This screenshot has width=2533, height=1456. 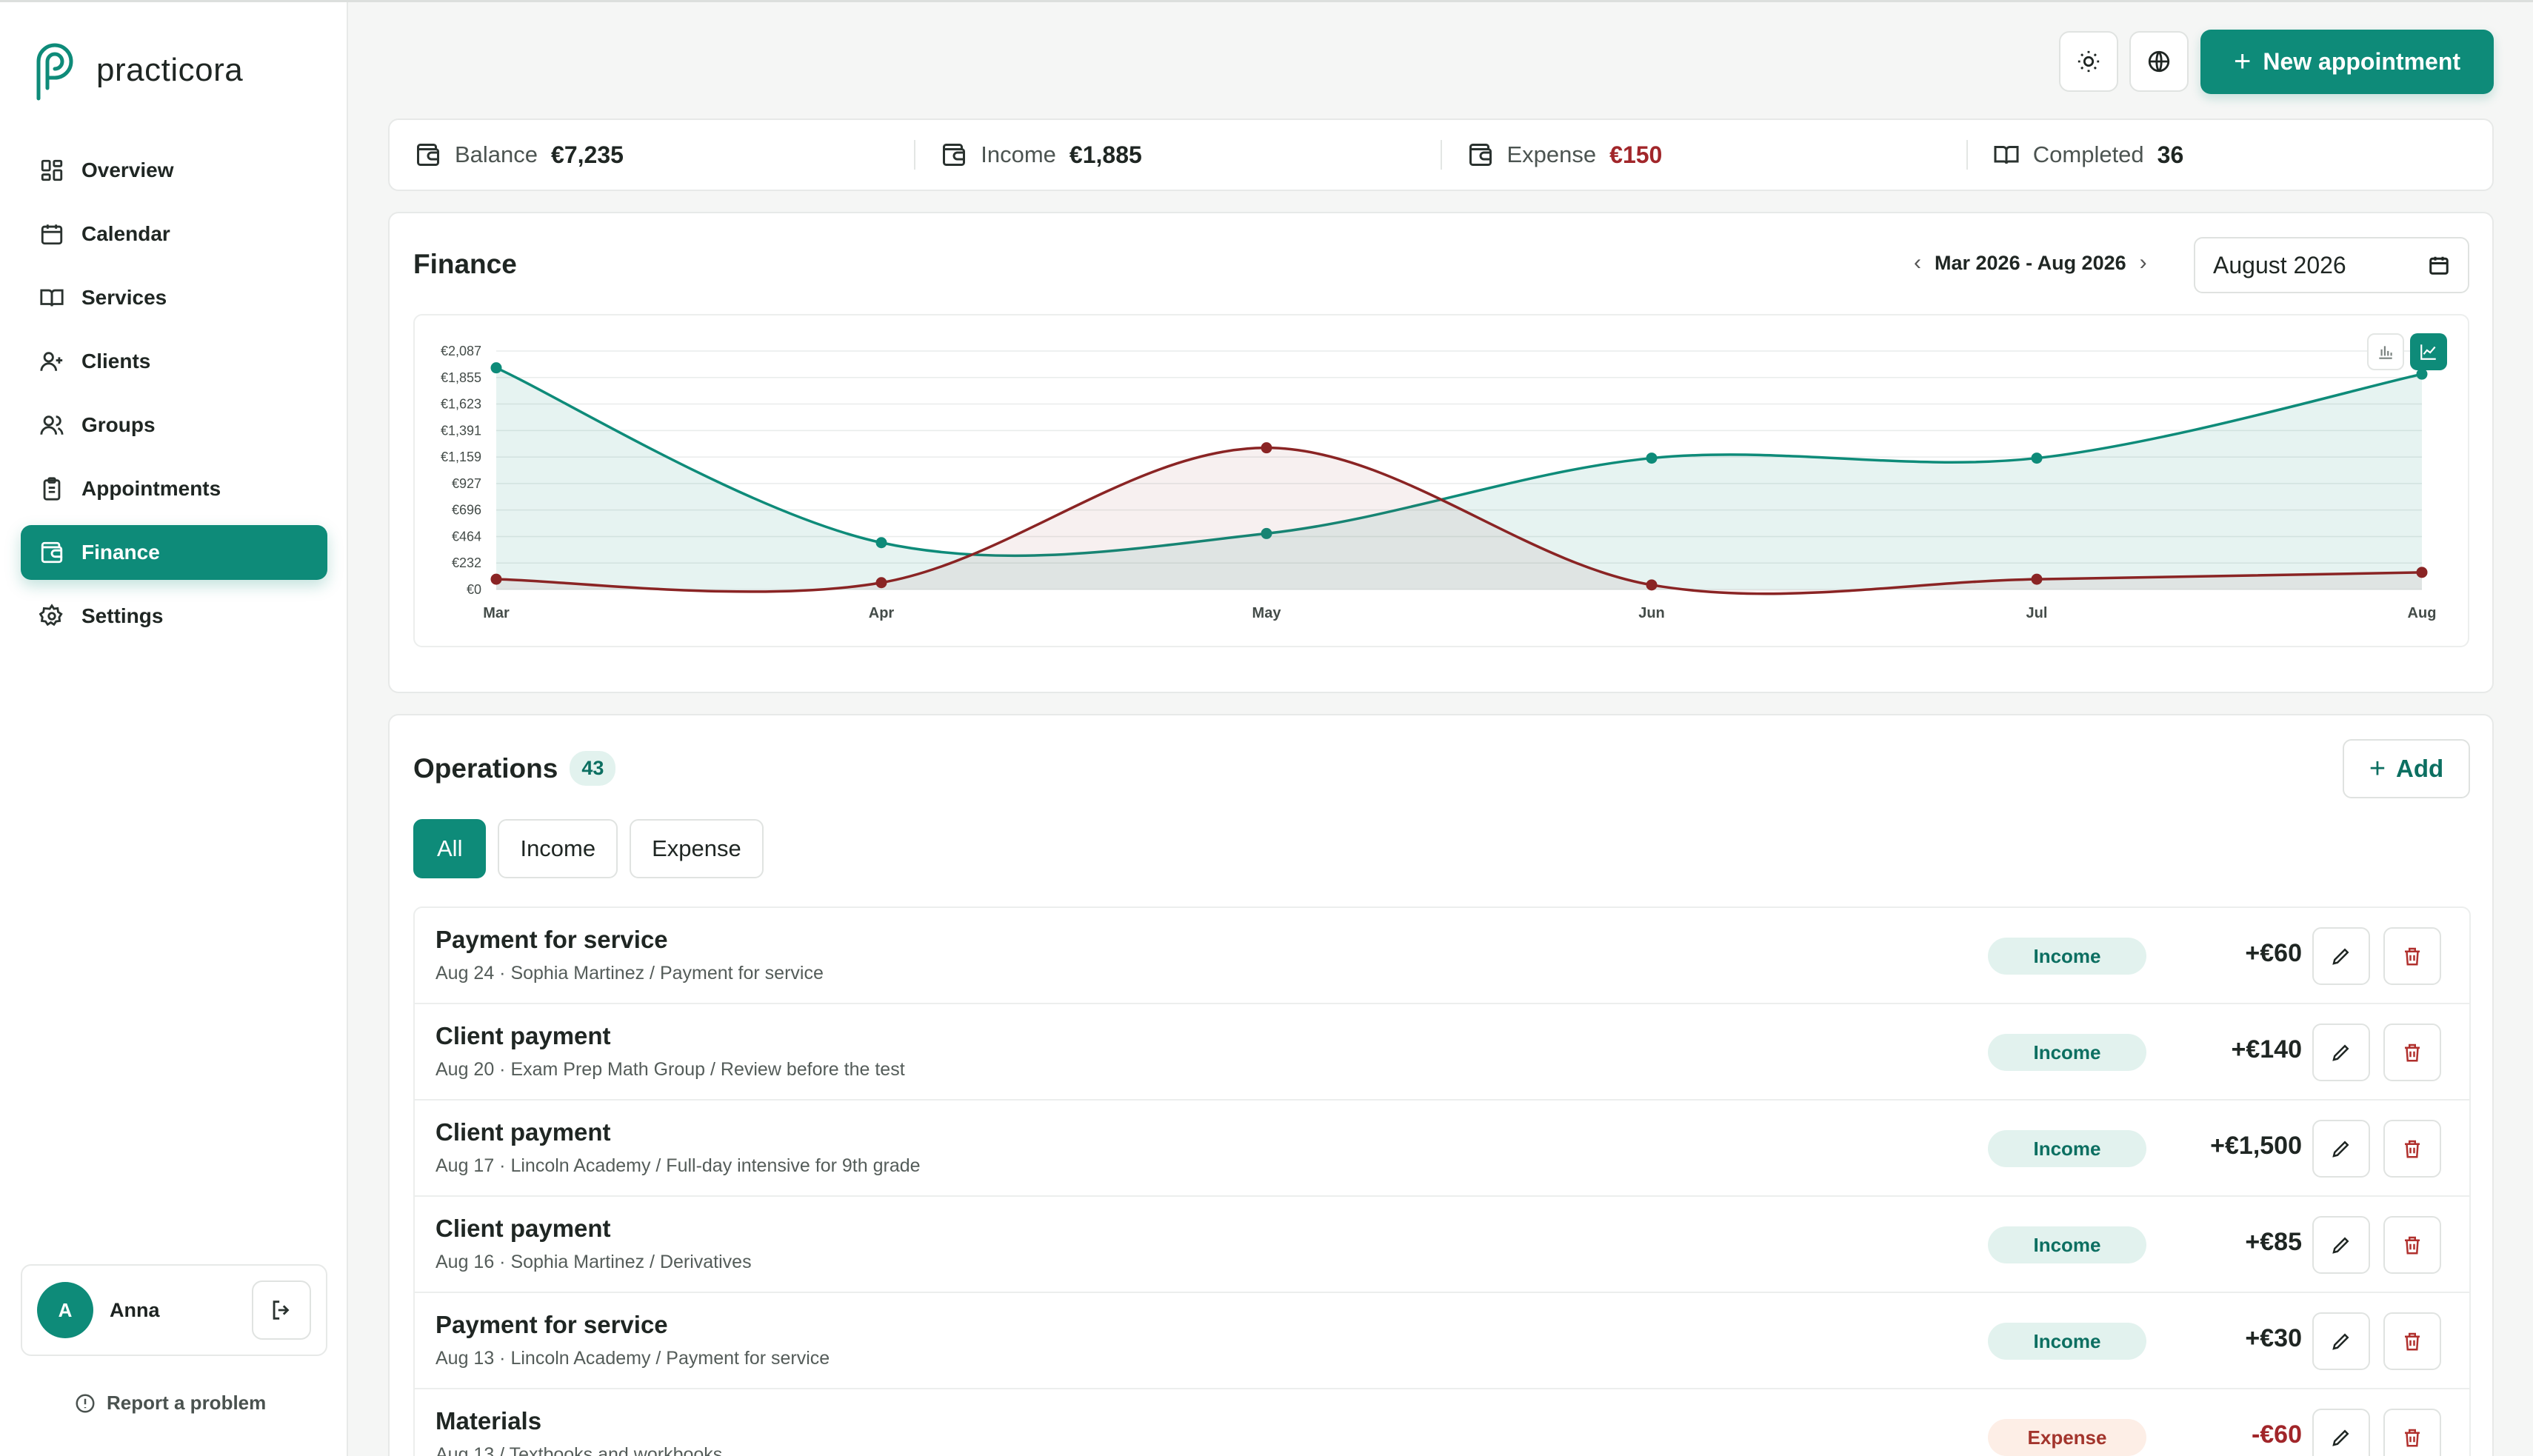 I want to click on user-name: Anna, so click(x=135, y=1309).